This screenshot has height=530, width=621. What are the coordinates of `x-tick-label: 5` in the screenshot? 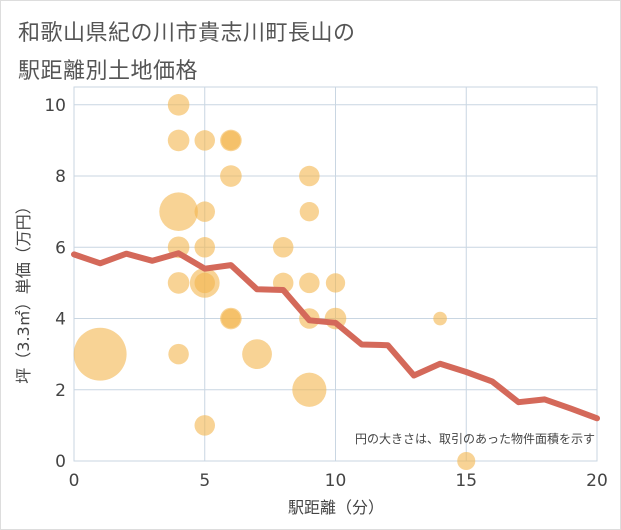 It's located at (204, 481).